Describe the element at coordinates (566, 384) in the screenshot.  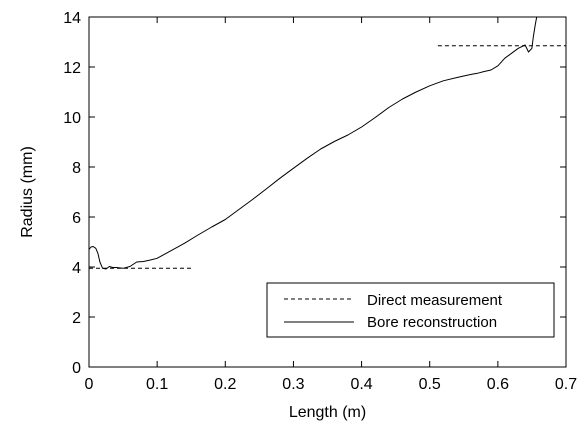
I see `x-tick-label: 0.7` at that location.